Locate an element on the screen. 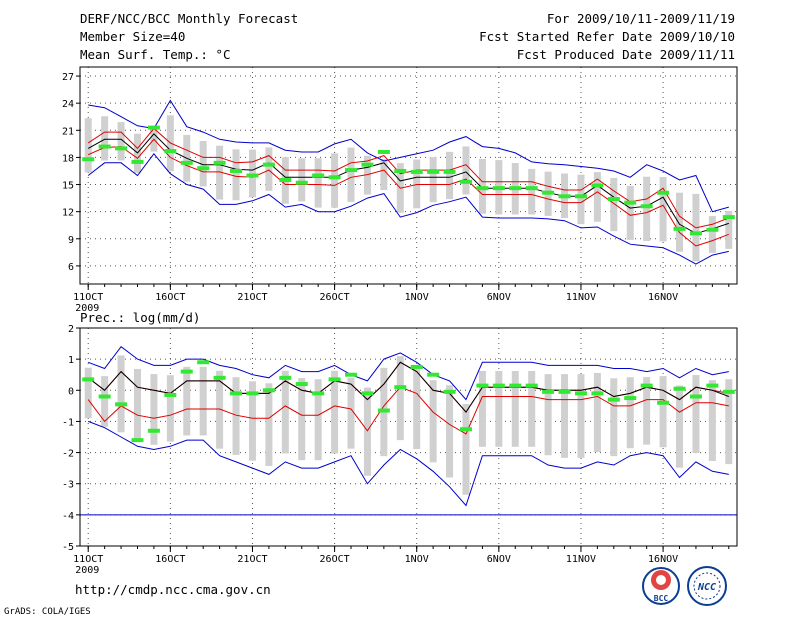 The height and width of the screenshot is (618, 800). y-tick-label: 27 is located at coordinates (68, 77).